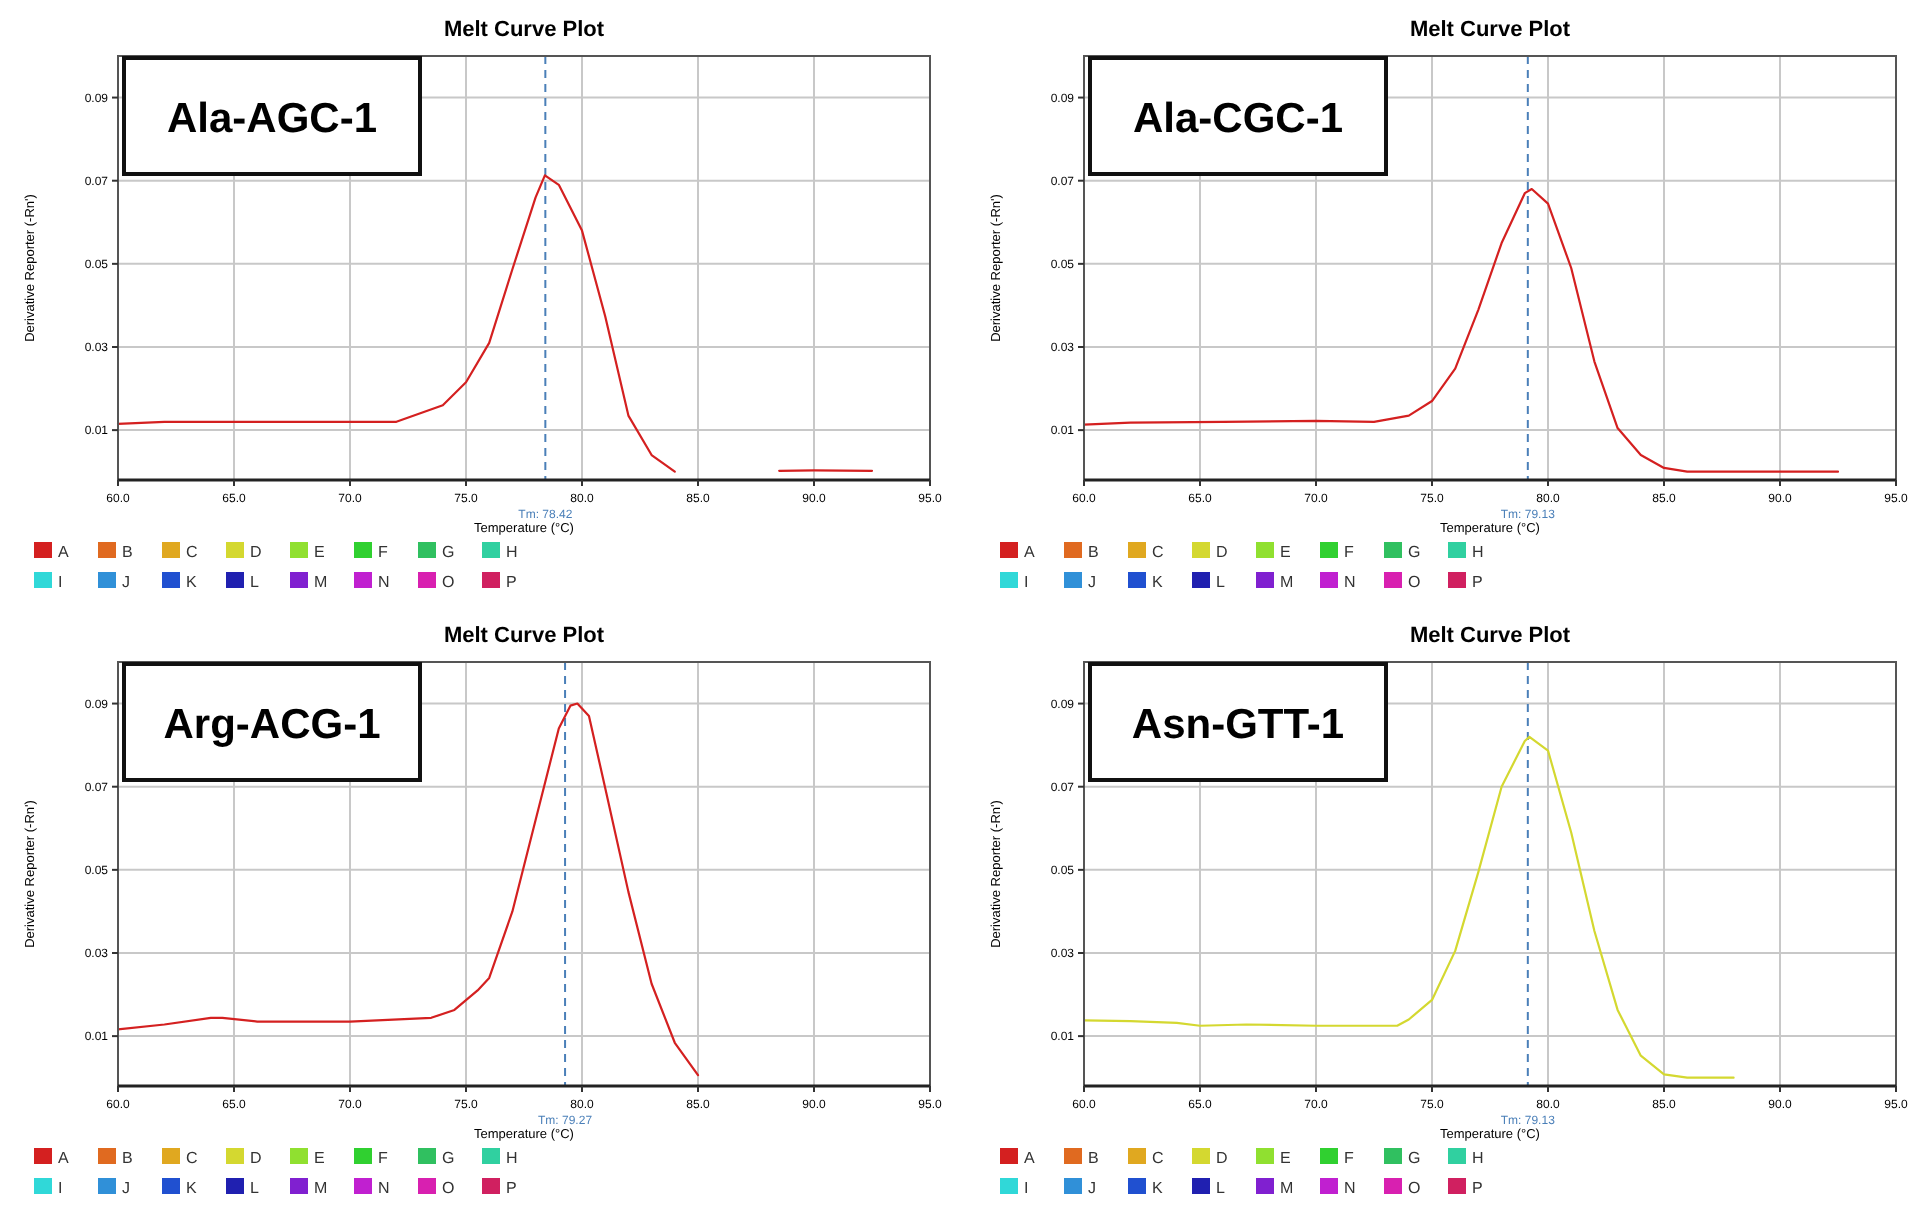 The width and height of the screenshot is (1920, 1208). Describe the element at coordinates (272, 119) in the screenshot. I see `annotation: Ala-AGC-1` at that location.